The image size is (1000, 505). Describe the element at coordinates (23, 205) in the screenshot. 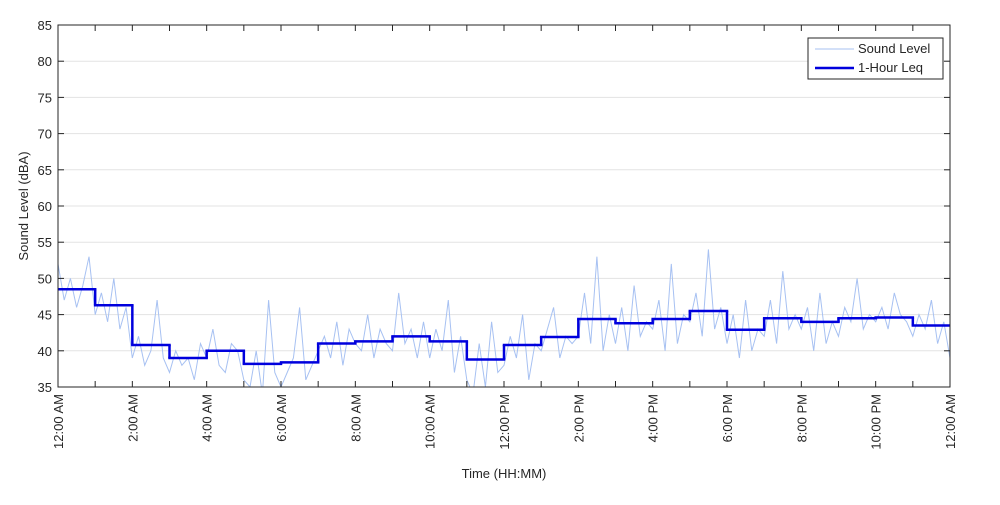

I see `y-axis-label: Sound Level (dBA)` at that location.